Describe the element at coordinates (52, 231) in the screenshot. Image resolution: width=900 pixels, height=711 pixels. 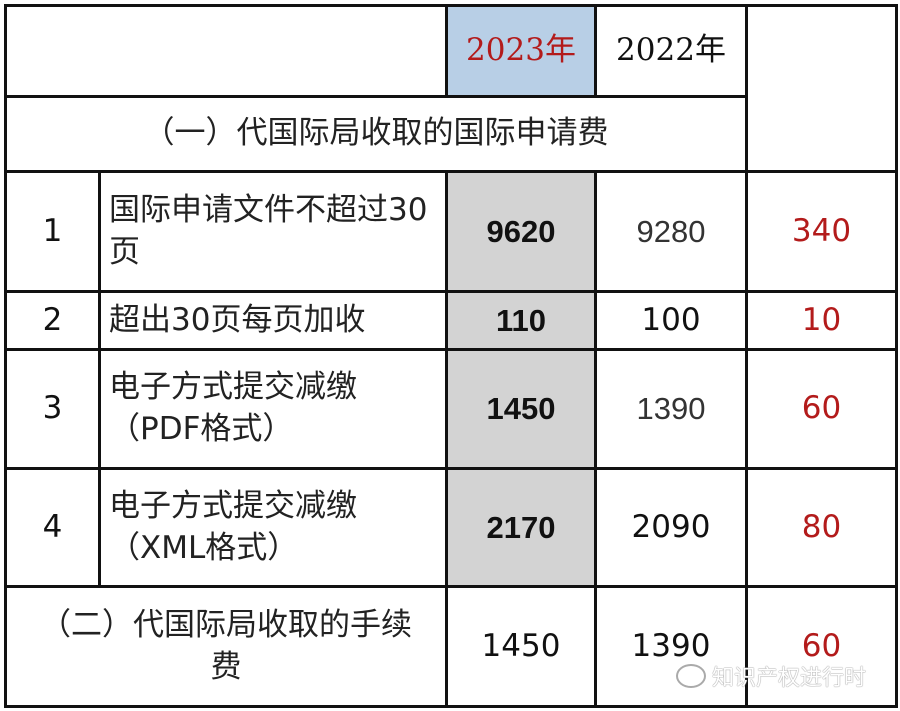
I see `row-number: 1` at that location.